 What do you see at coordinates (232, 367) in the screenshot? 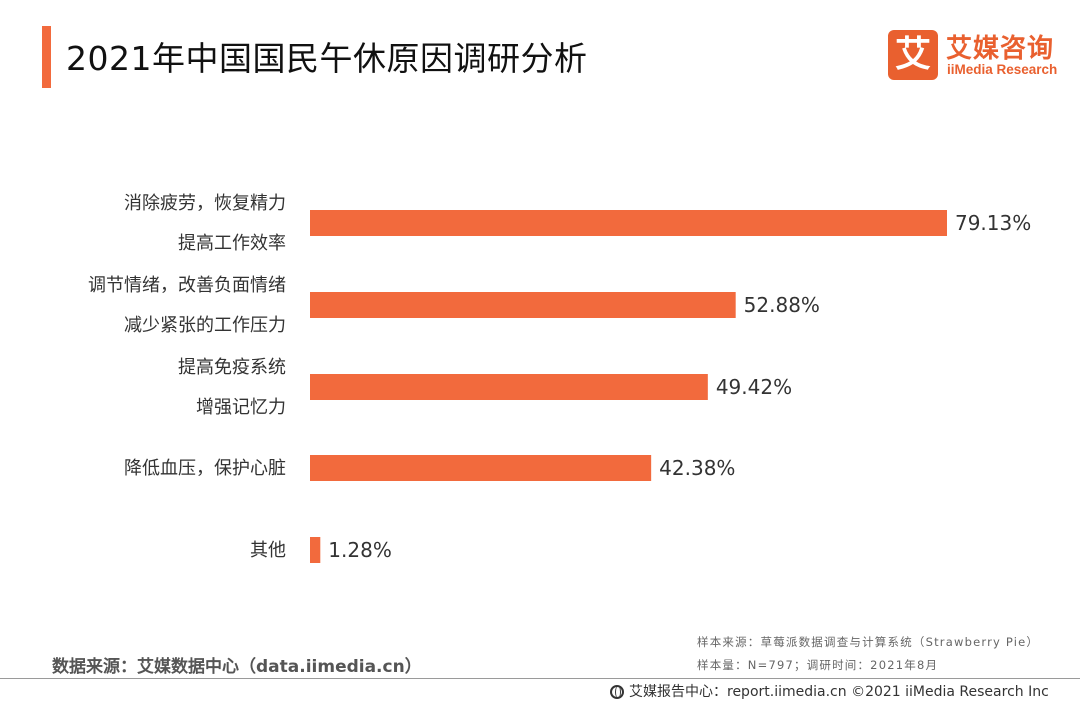
I see `category-label-2-0: 提高免疫系统` at bounding box center [232, 367].